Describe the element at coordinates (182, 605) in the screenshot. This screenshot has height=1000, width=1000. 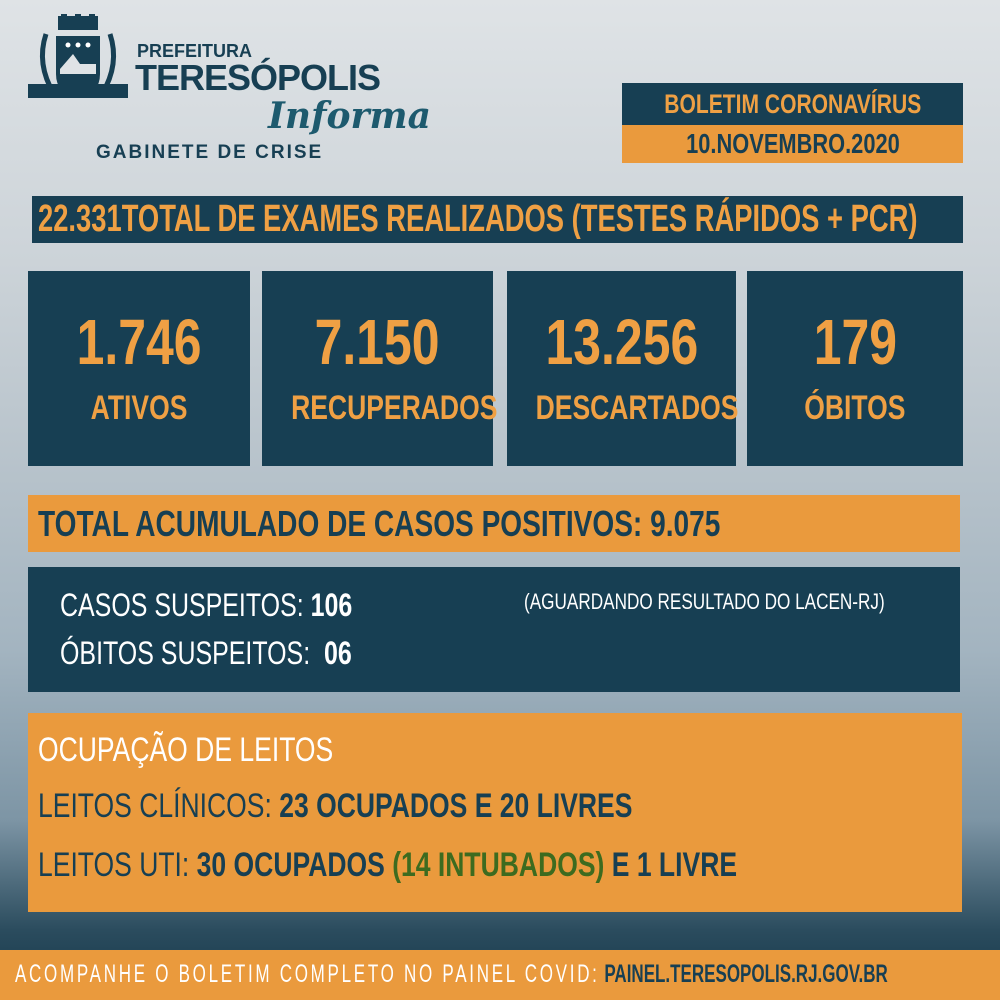
I see `suspect-cases-label: CASOS SUSPEITOS:` at that location.